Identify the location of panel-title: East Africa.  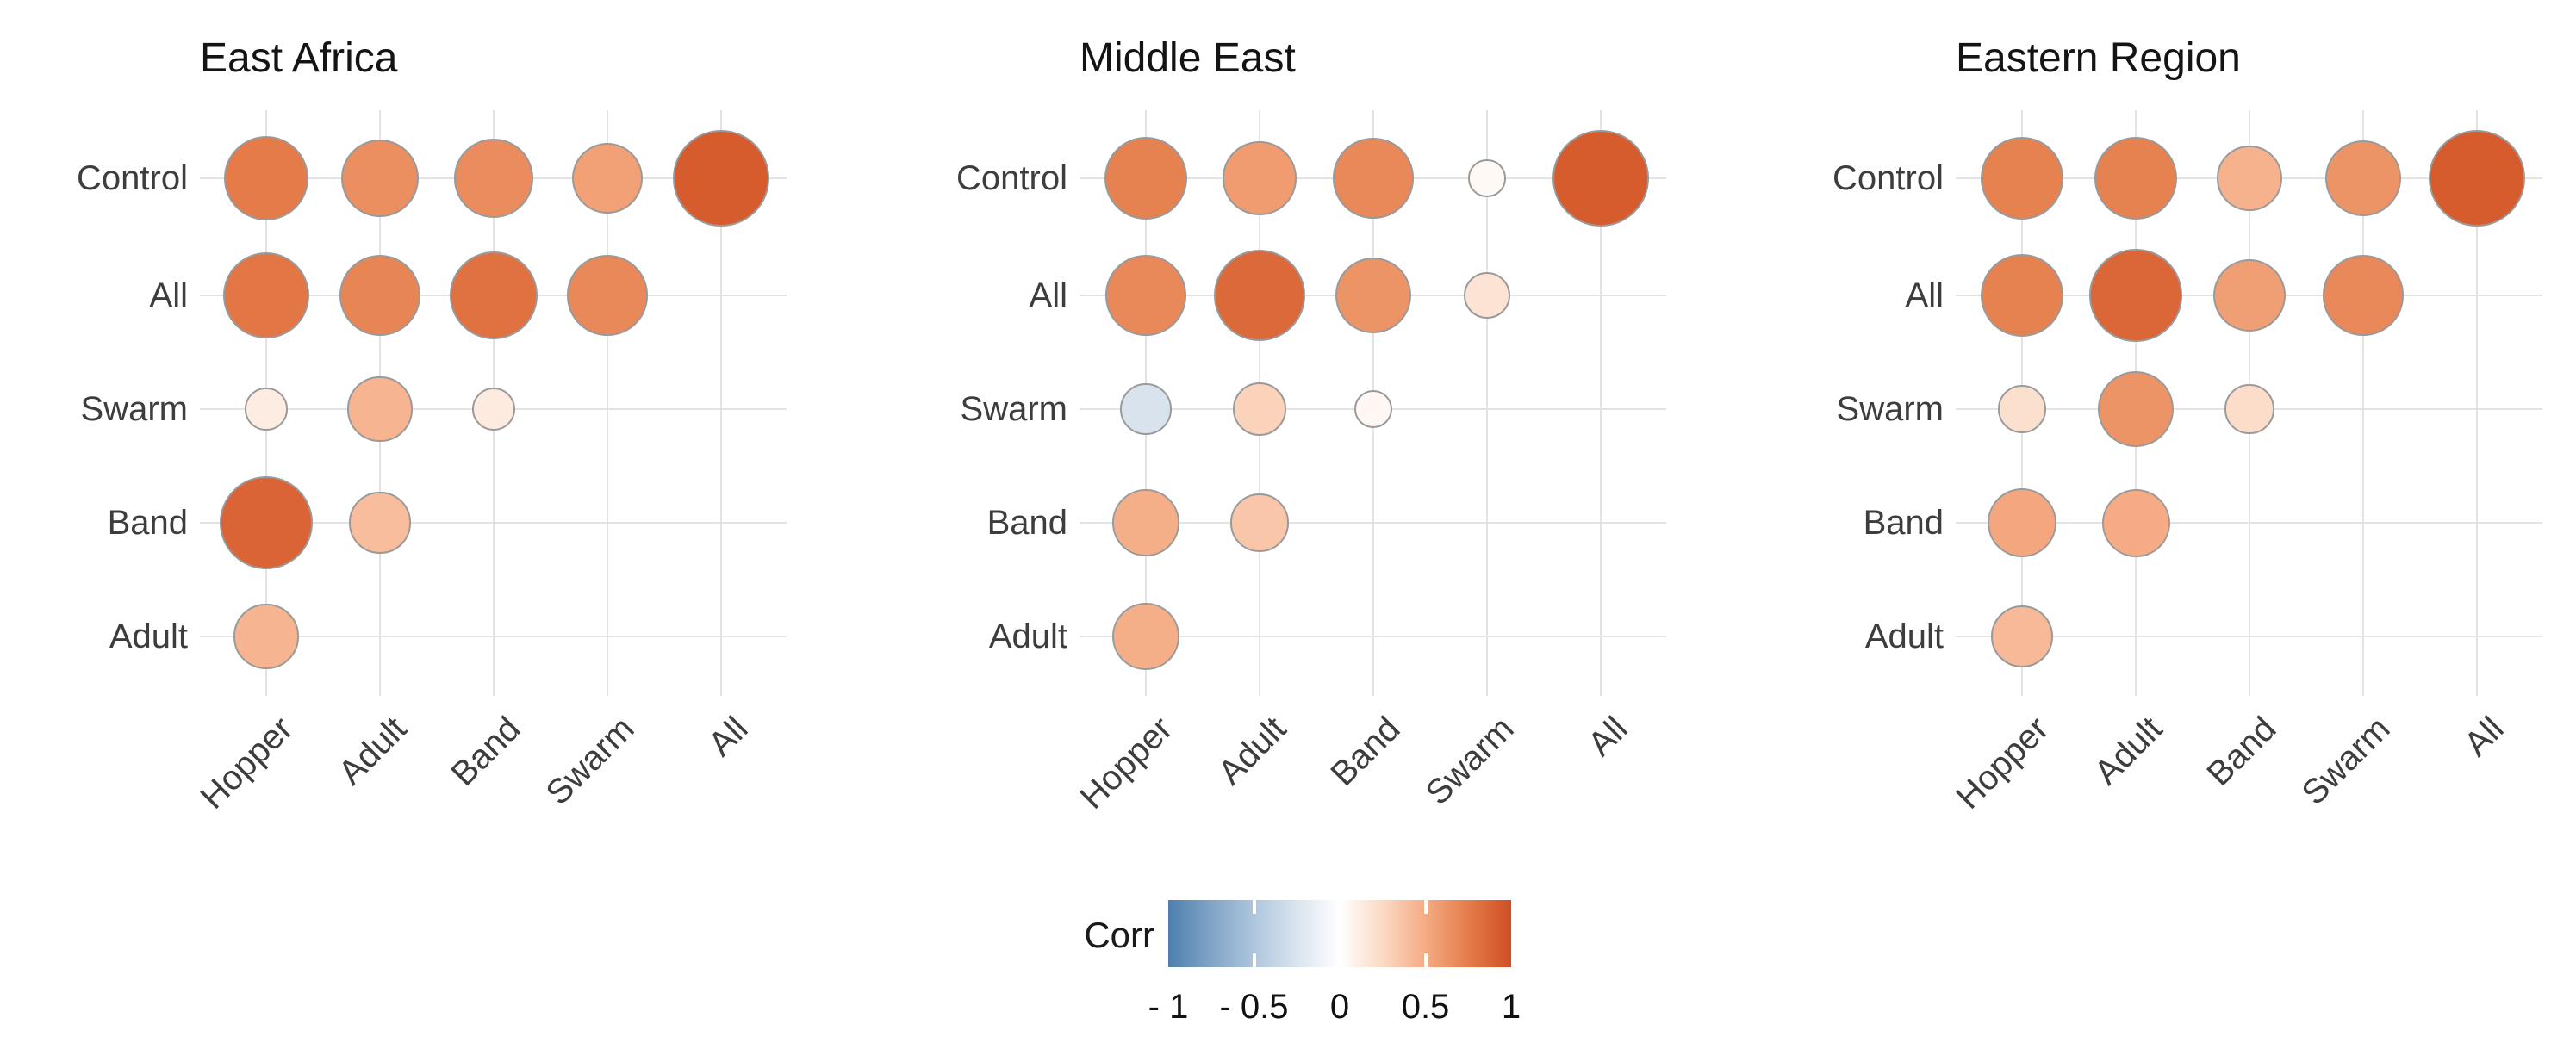
(299, 58).